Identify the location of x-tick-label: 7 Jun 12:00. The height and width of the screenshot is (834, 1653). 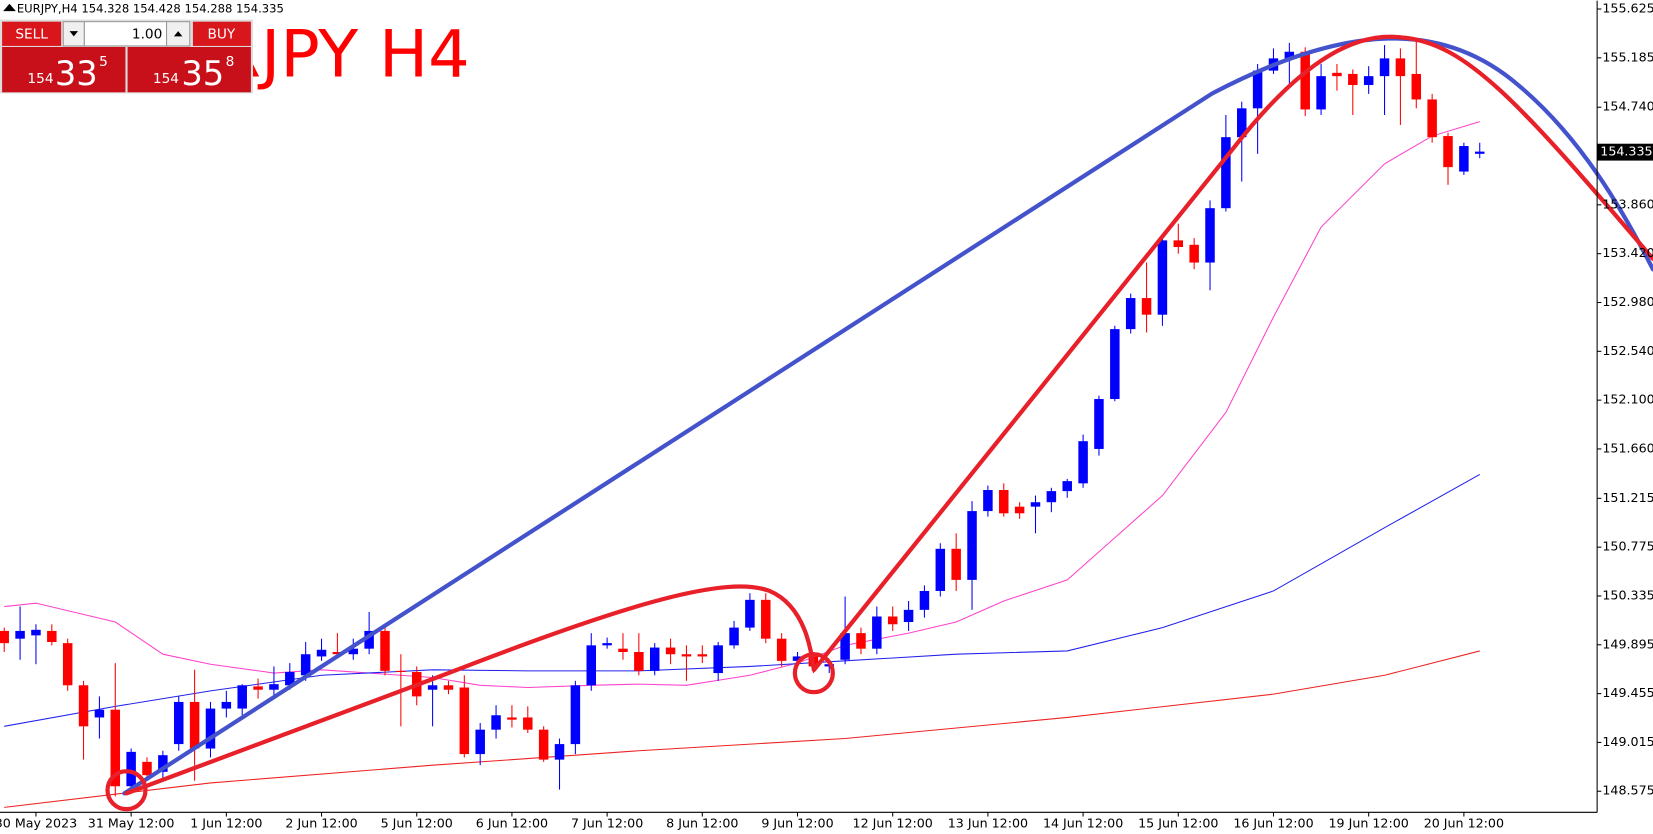
(607, 822).